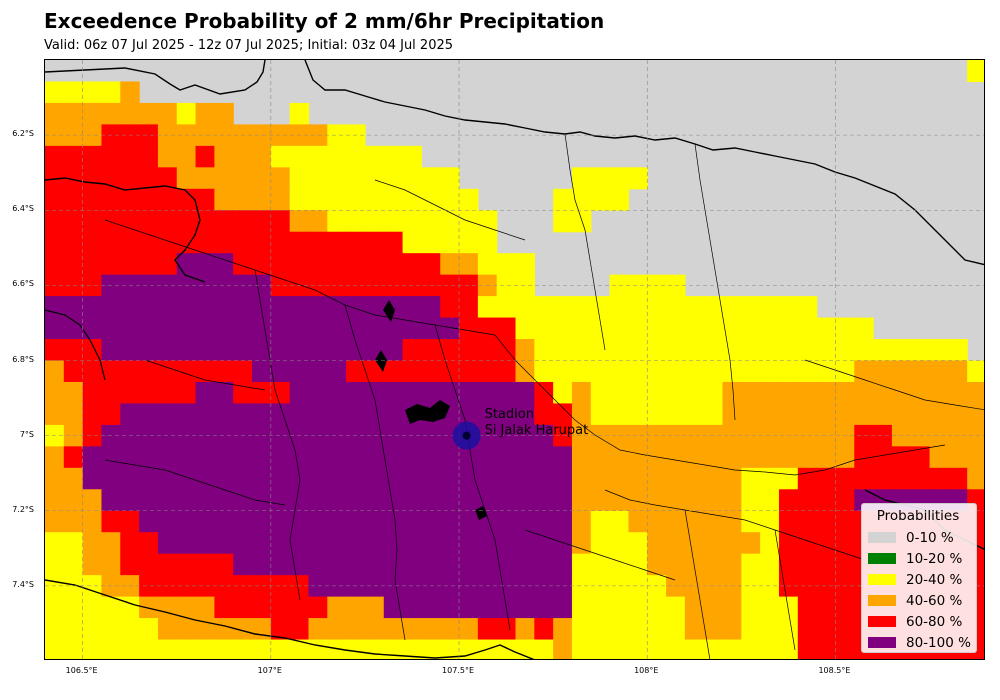  Describe the element at coordinates (23, 359) in the screenshot. I see `latitude-tick-label: 6.8°S` at that location.